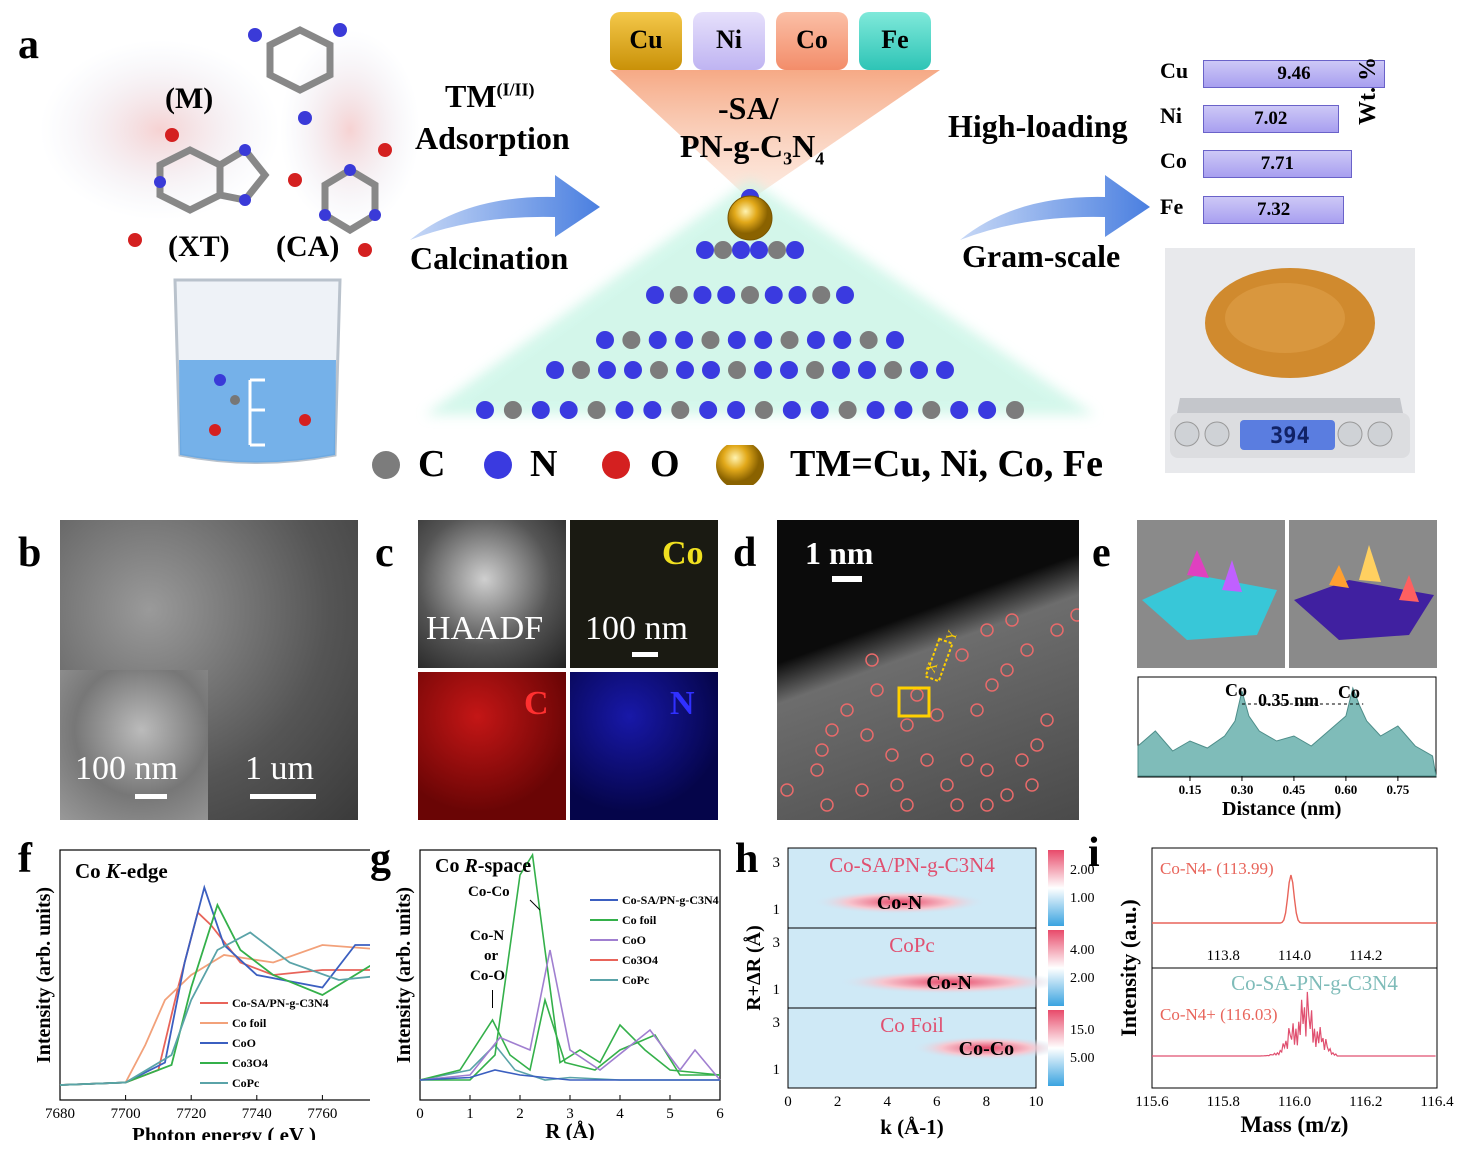 This screenshot has width=1471, height=1152. I want to click on y-tick-label: 3, so click(777, 1023).